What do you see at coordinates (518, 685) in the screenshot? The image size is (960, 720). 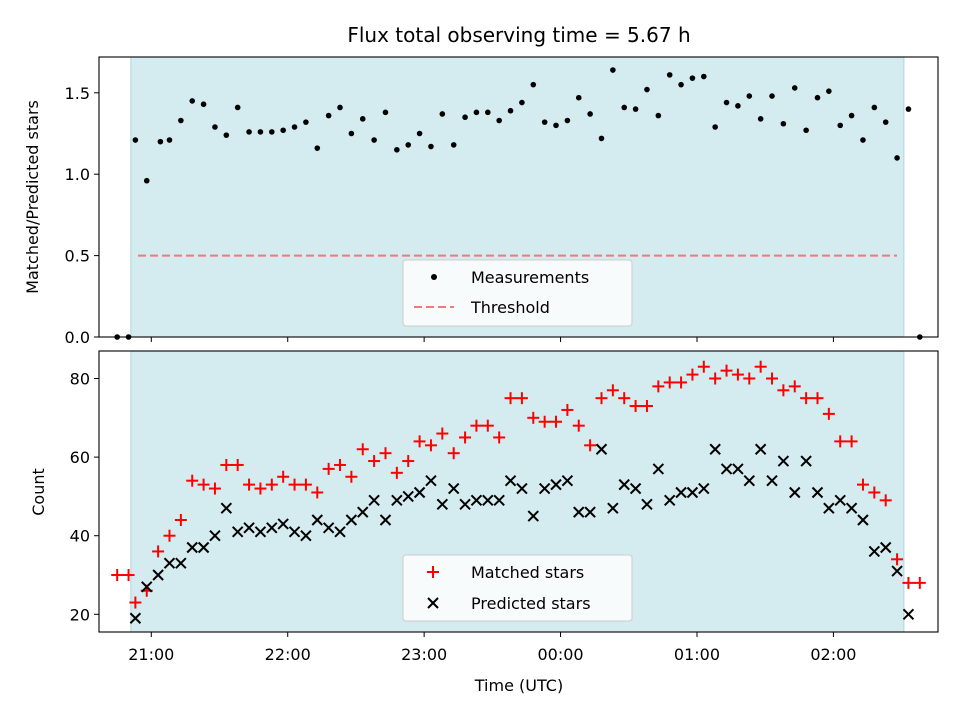 I see `x-axis-label: Time (UTC)` at bounding box center [518, 685].